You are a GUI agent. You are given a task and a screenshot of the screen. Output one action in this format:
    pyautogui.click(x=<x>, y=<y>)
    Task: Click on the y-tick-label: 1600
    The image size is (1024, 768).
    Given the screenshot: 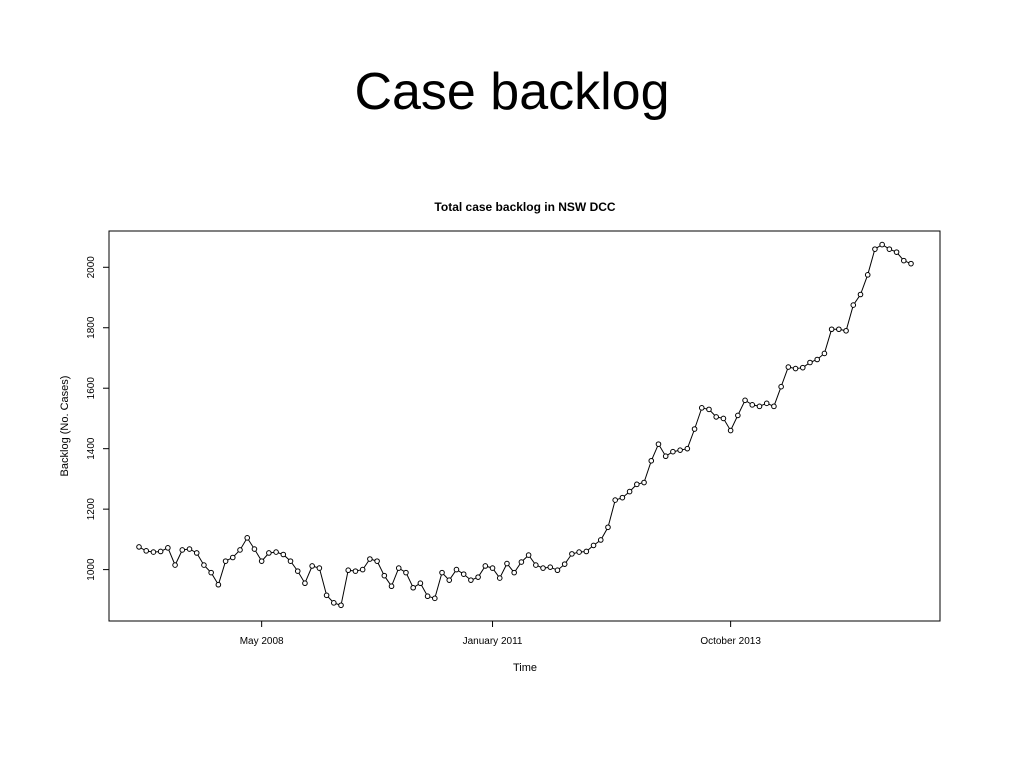 What is the action you would take?
    pyautogui.click(x=91, y=388)
    